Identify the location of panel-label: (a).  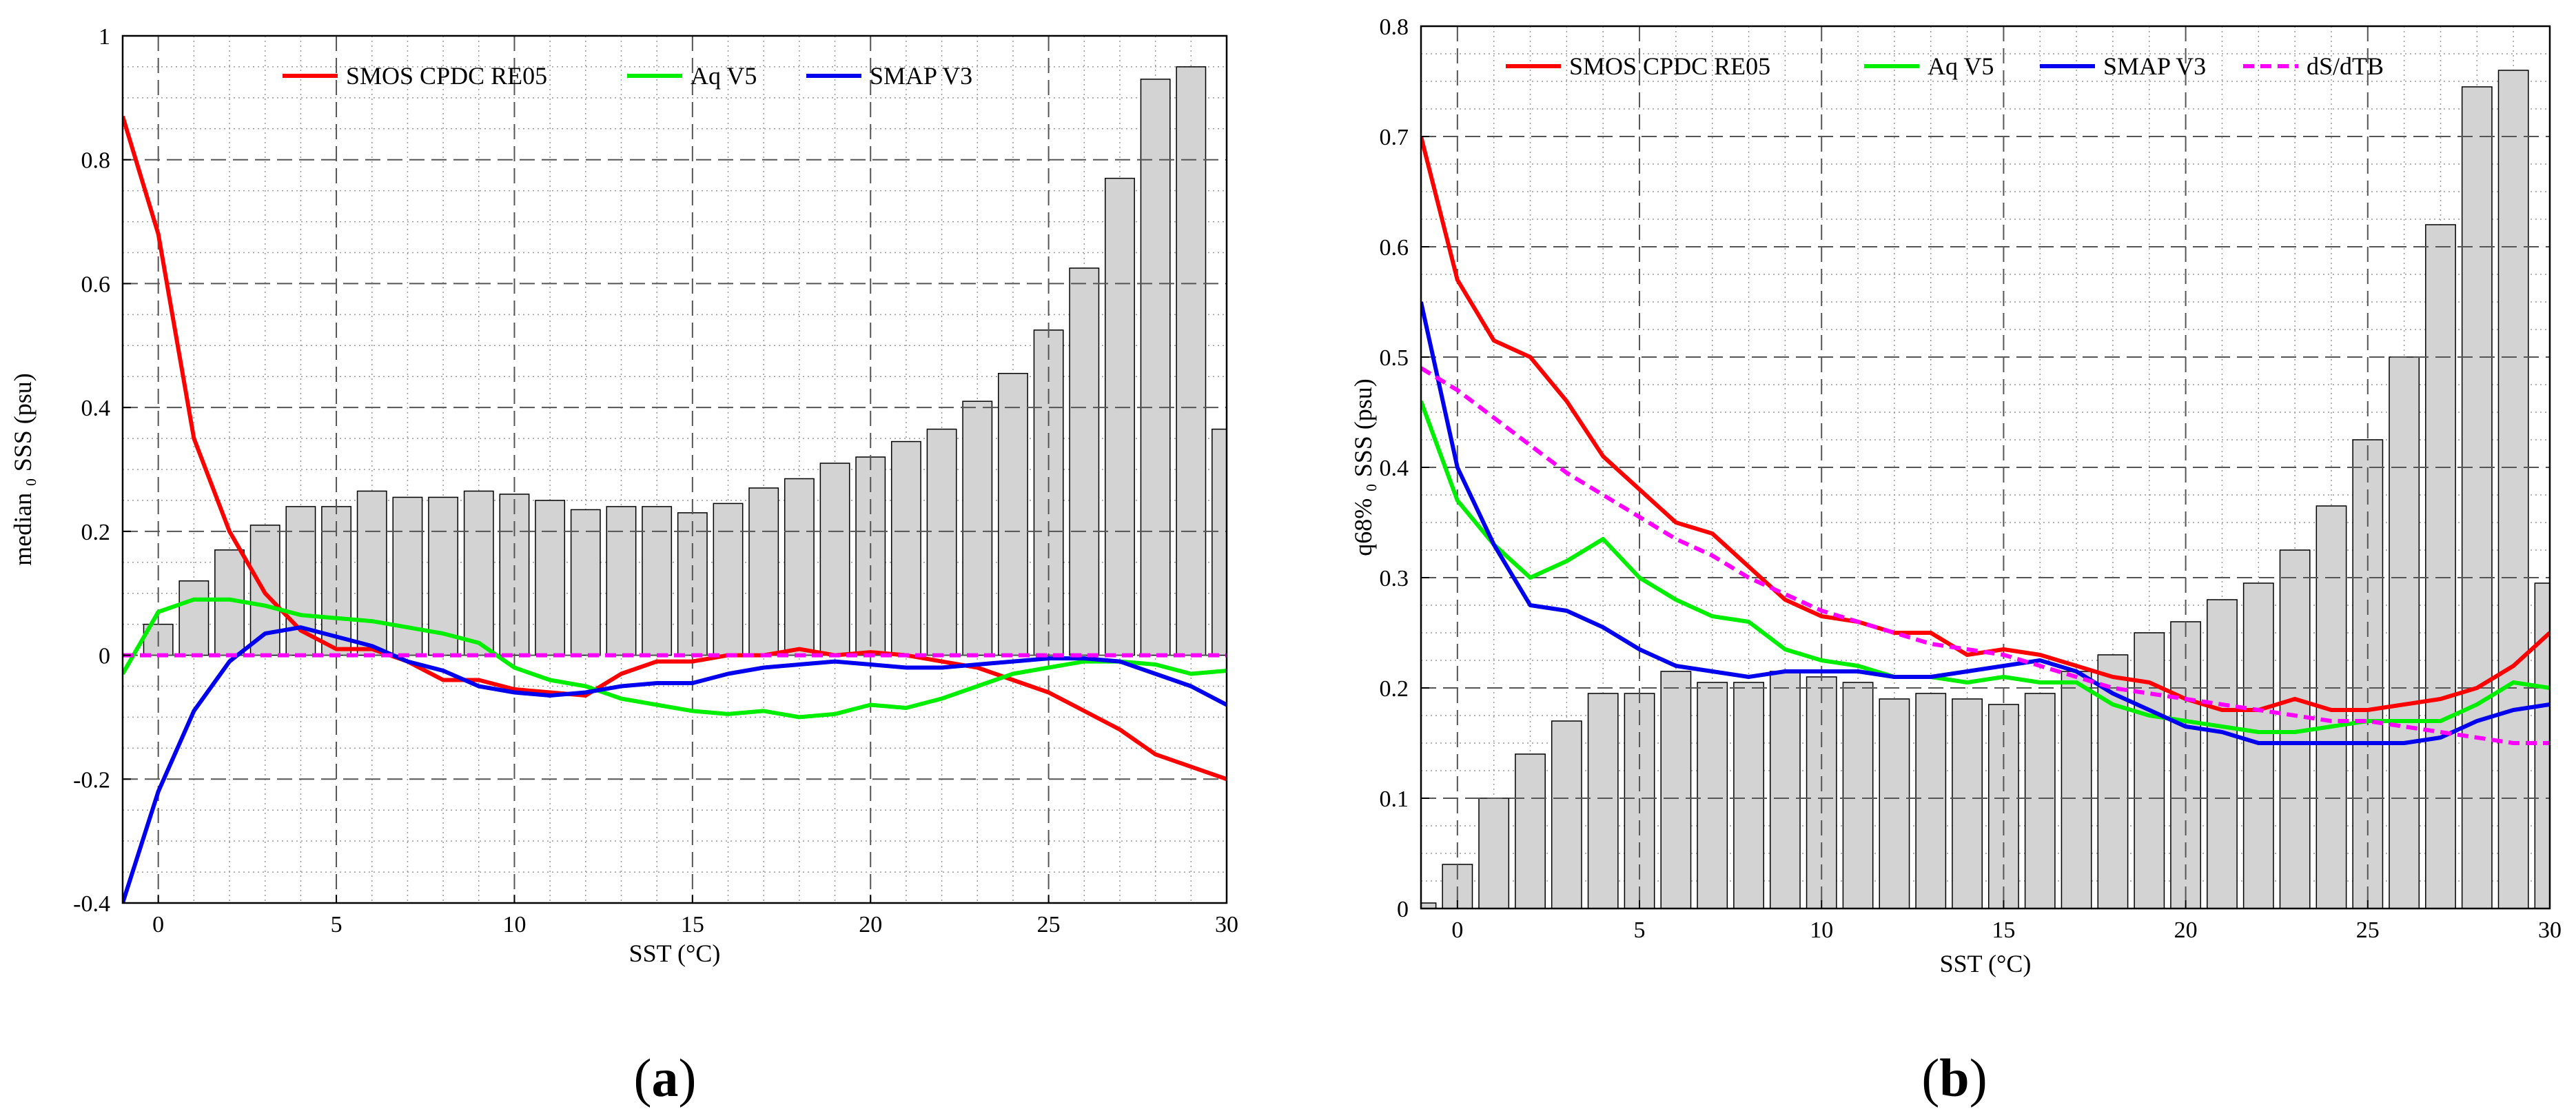
(665, 1078).